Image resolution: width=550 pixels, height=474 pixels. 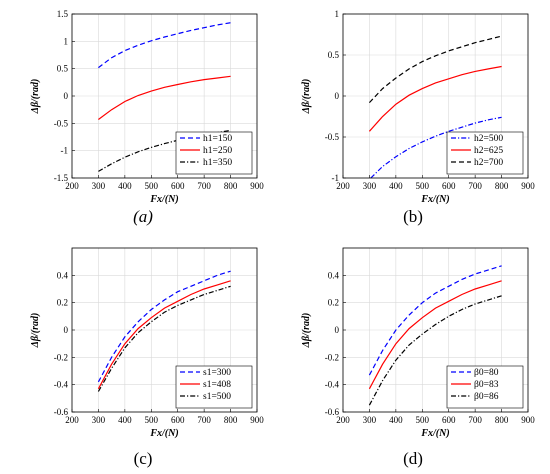 I want to click on y-tick-label: 1.5, so click(x=63, y=14).